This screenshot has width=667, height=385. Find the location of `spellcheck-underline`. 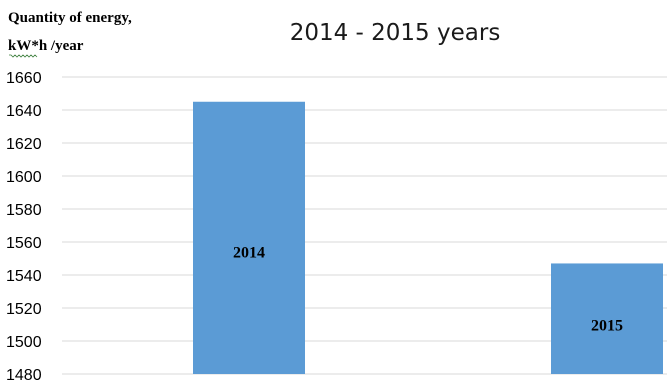

spellcheck-underline is located at coordinates (23, 56).